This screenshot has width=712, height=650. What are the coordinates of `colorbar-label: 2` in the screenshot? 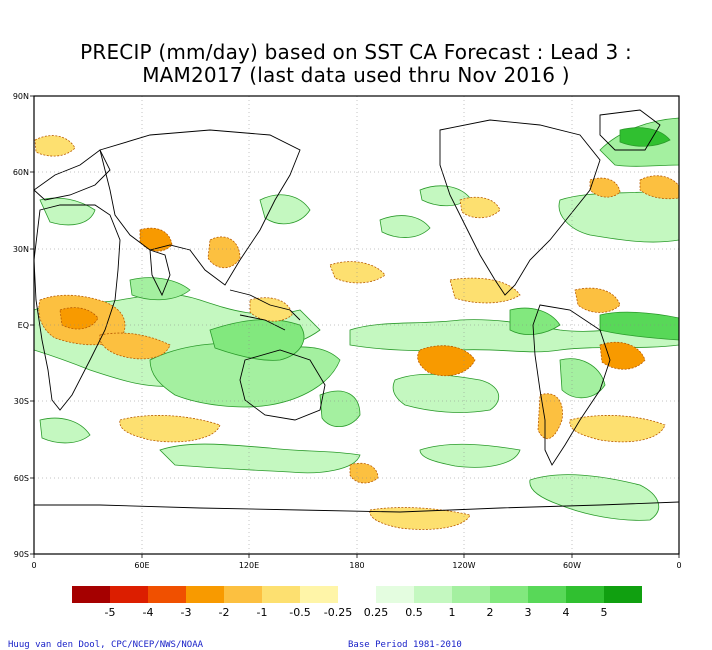 It's located at (490, 612).